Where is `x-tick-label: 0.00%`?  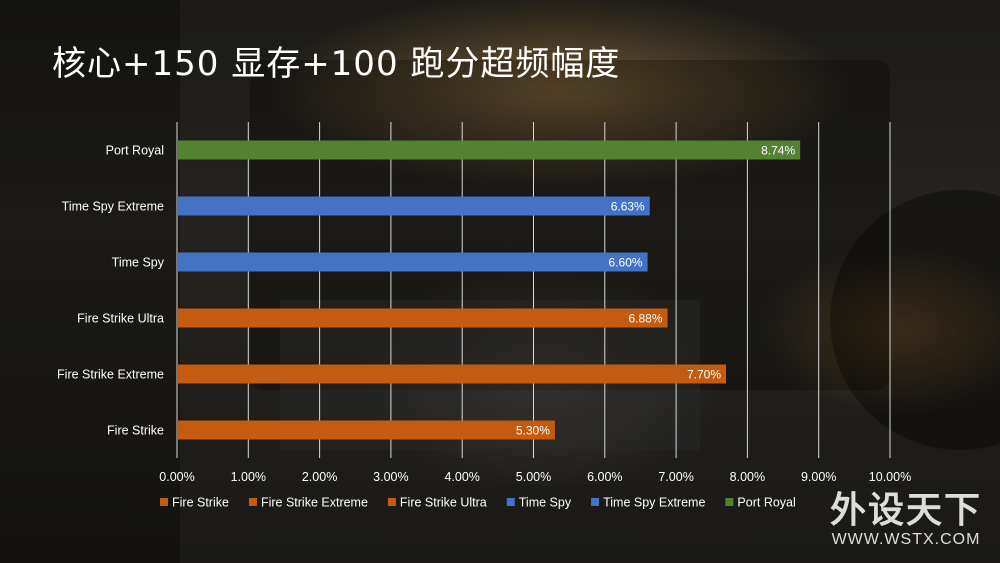
x-tick-label: 0.00% is located at coordinates (176, 477).